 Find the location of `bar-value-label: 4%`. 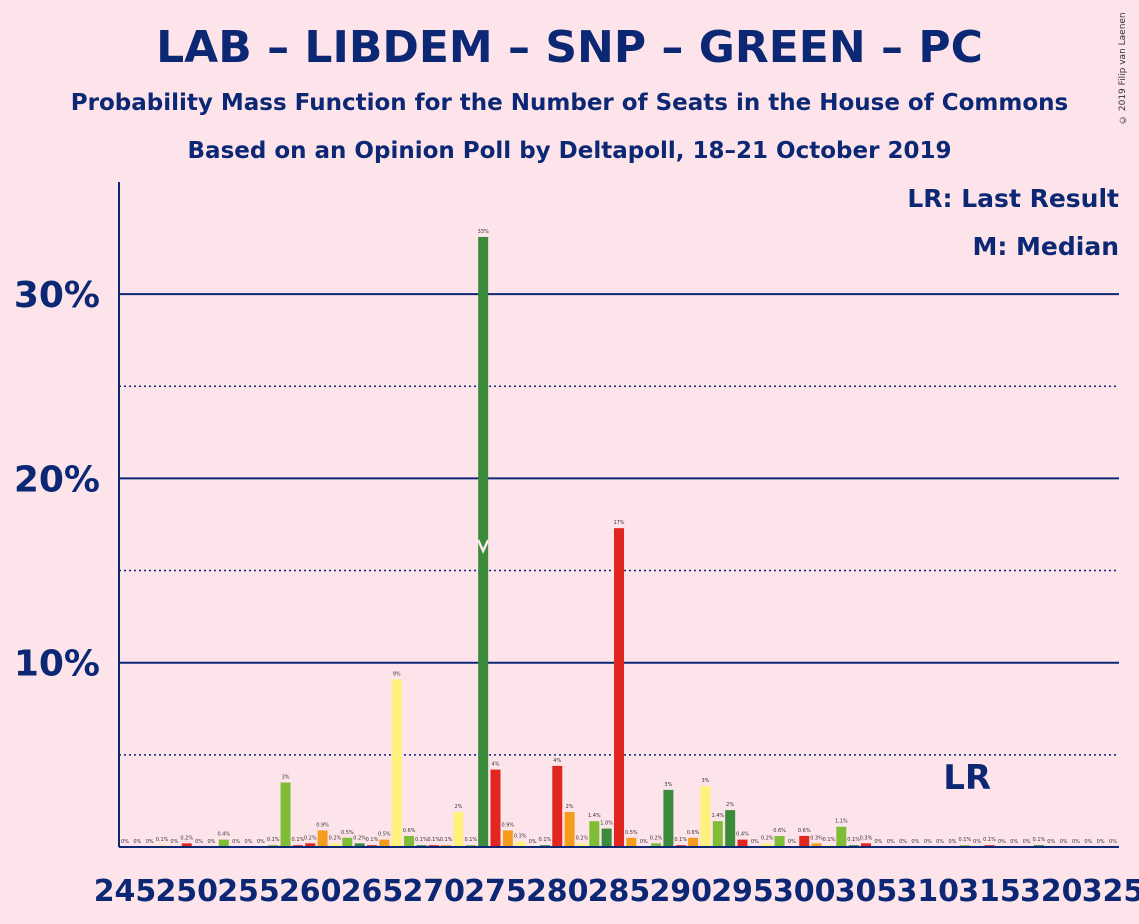

bar-value-label: 4% is located at coordinates (557, 761).